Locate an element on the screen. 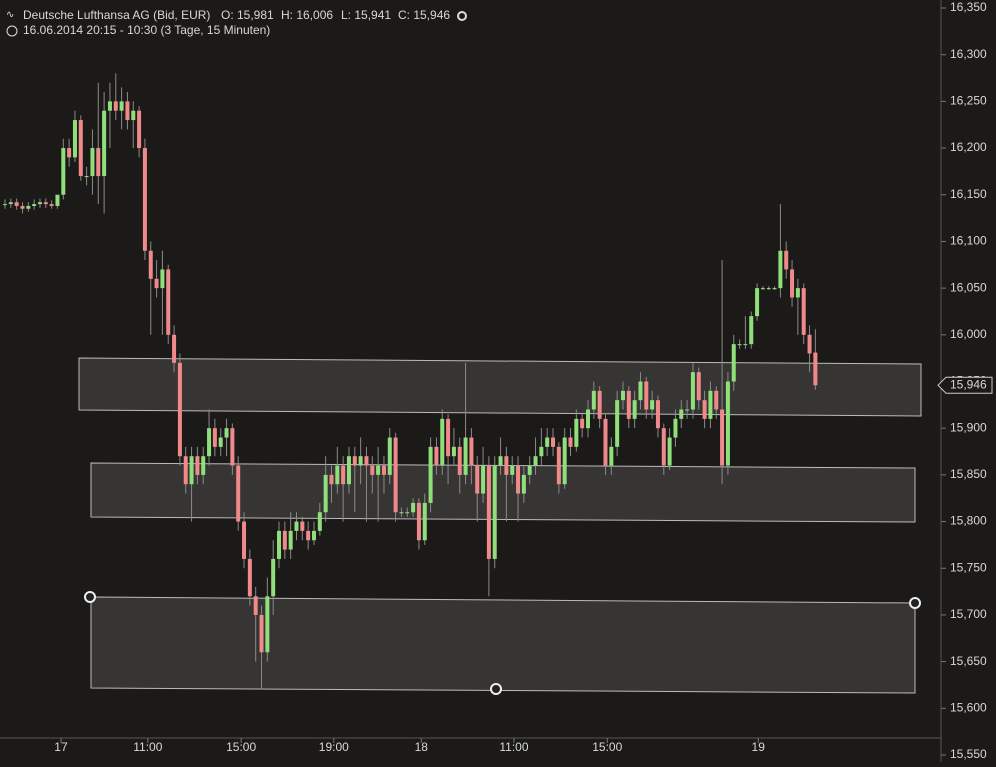 Image resolution: width=996 pixels, height=767 pixels. chart-icon: ∿ is located at coordinates (10, 15).